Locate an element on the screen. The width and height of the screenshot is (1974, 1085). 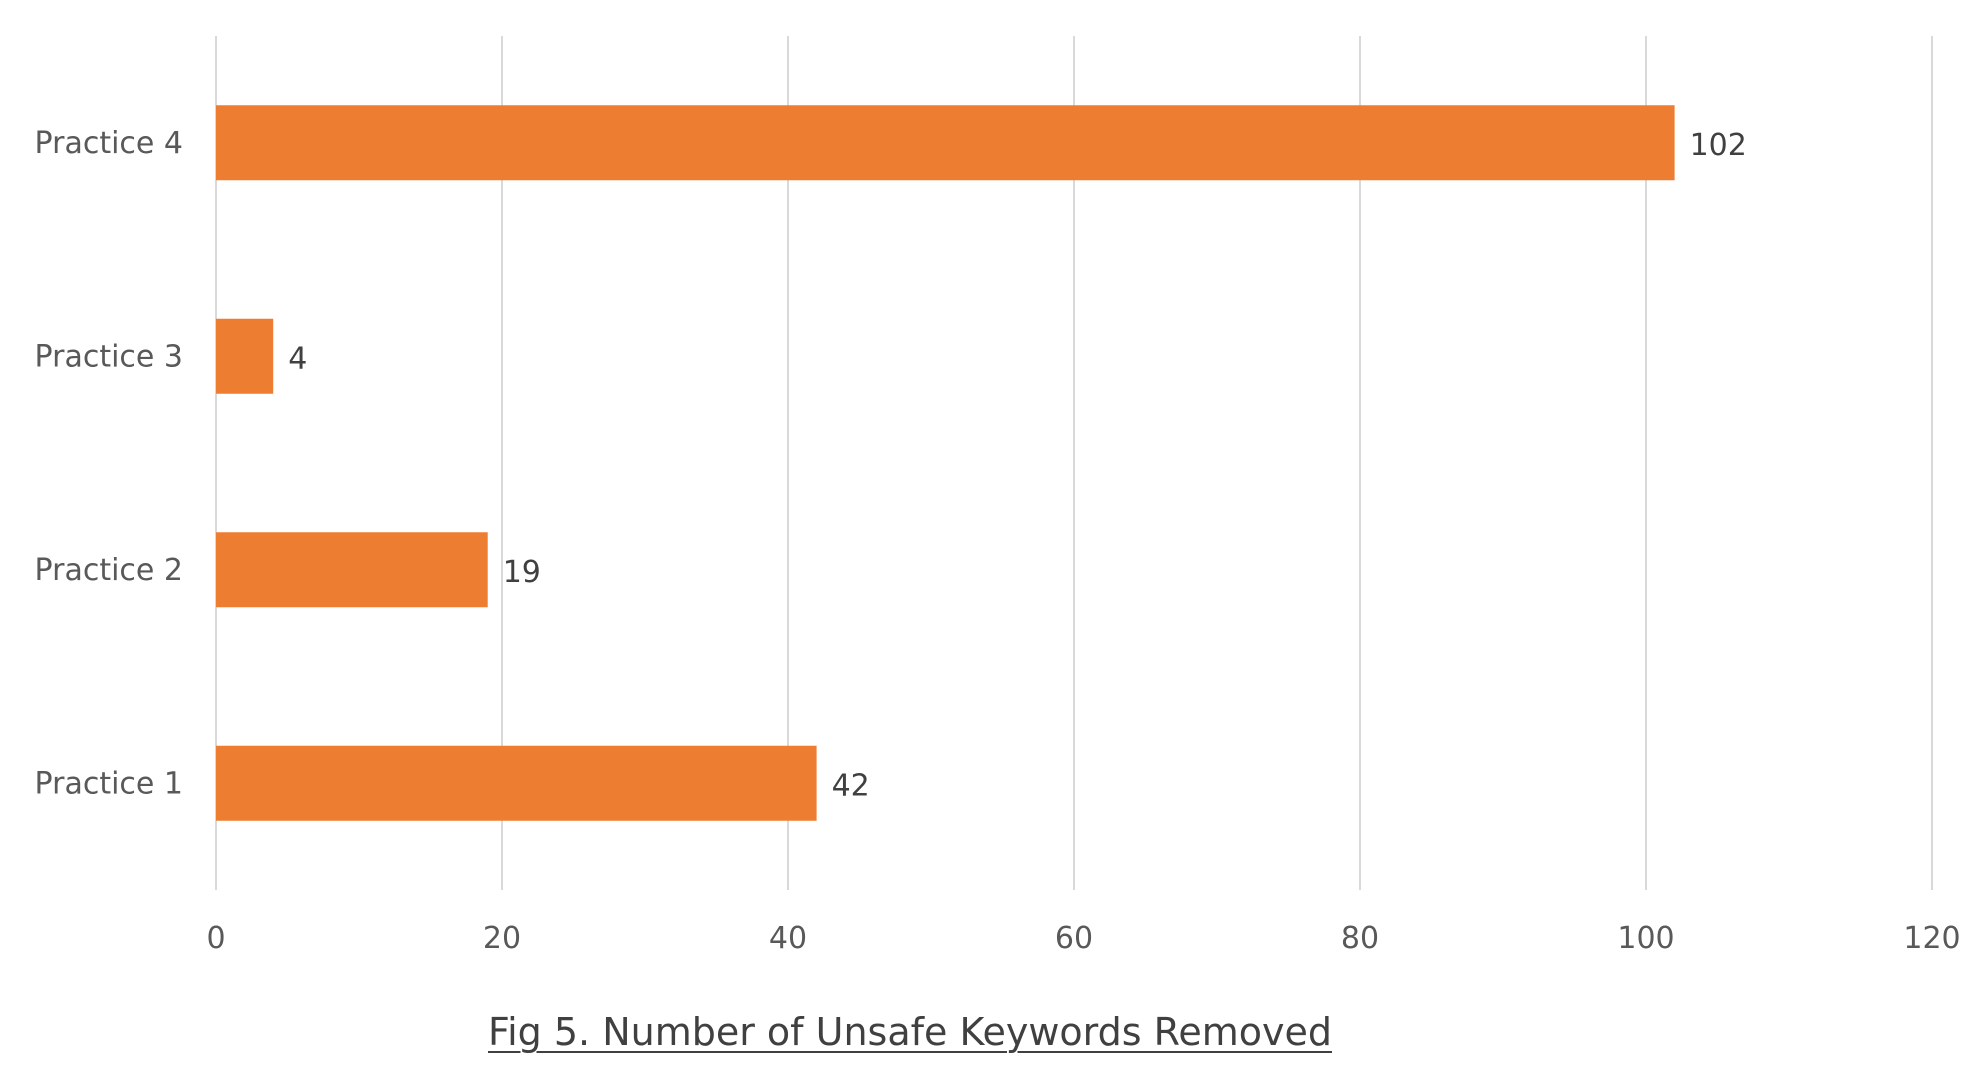
figure-caption-text: Fig 5. Number of Unsafe Keywords Removed is located at coordinates (910, 1032).